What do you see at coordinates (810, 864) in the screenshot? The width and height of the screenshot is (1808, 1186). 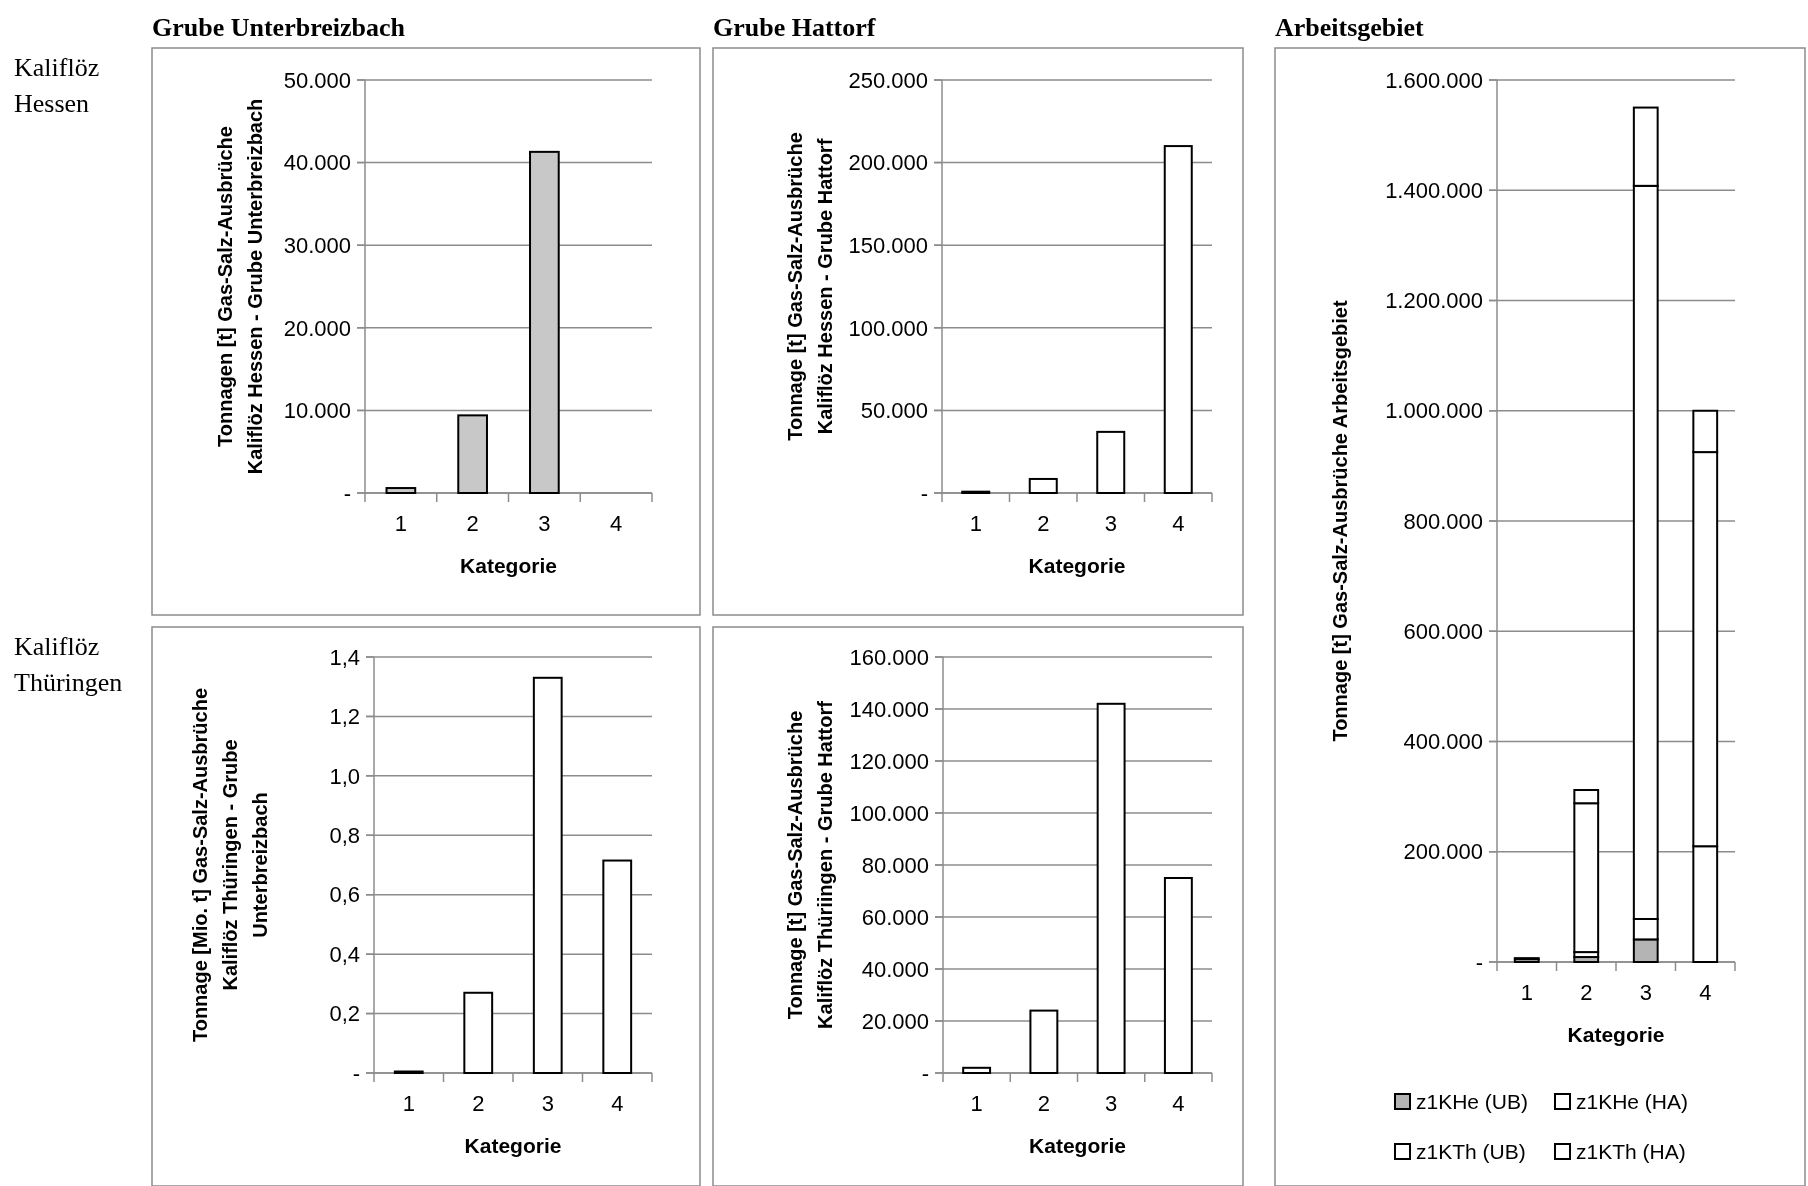 I see `y-axis-title: Tonnage [t] Gas-Salz-Ausbrüche Kaliflöz Thüriingen - Grube Hattorf` at bounding box center [810, 864].